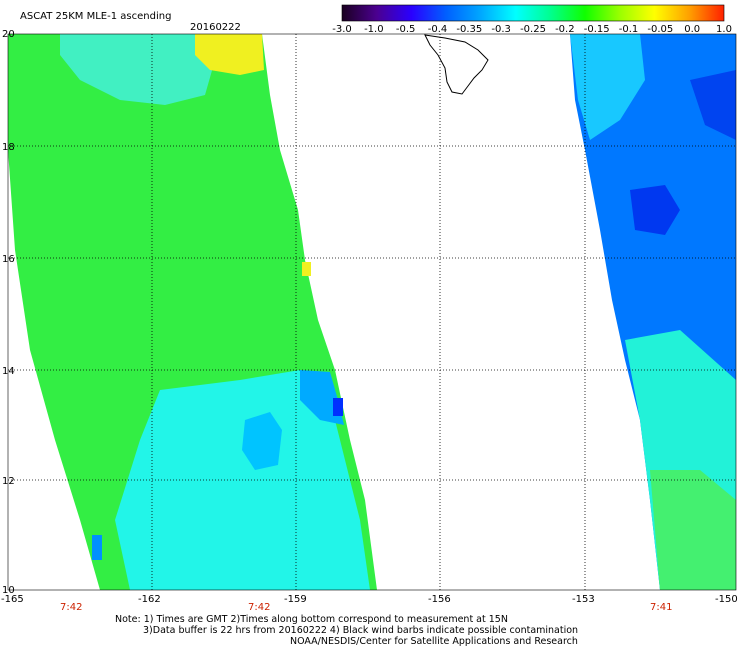 This screenshot has height=650, width=740. I want to click on lon-label-156: -156, so click(439, 599).